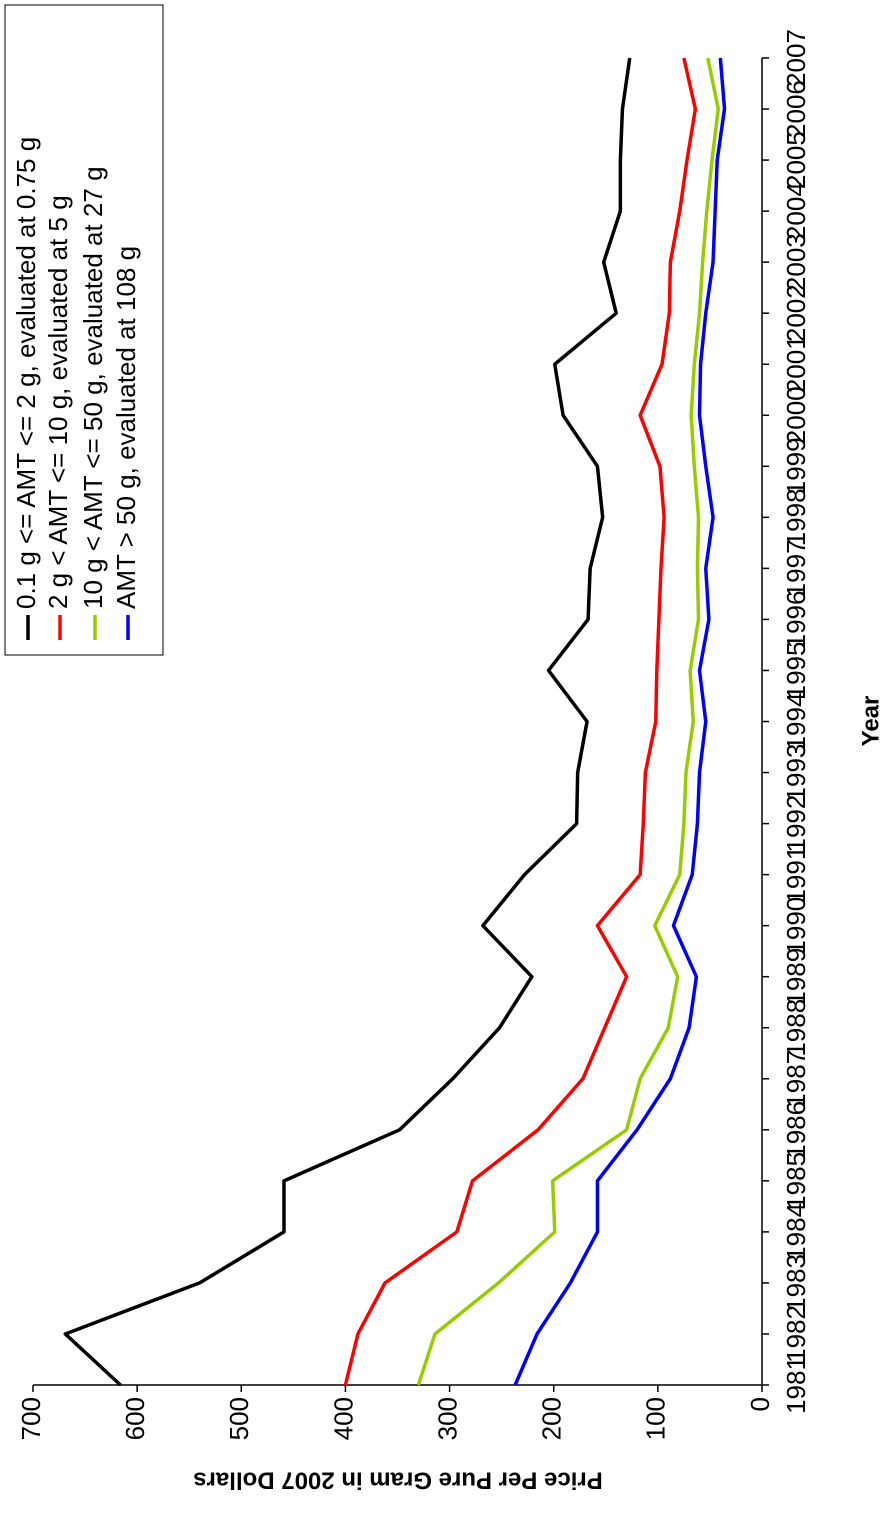 The width and height of the screenshot is (890, 1521). I want to click on x-tick-label: 1990, so click(796, 926).